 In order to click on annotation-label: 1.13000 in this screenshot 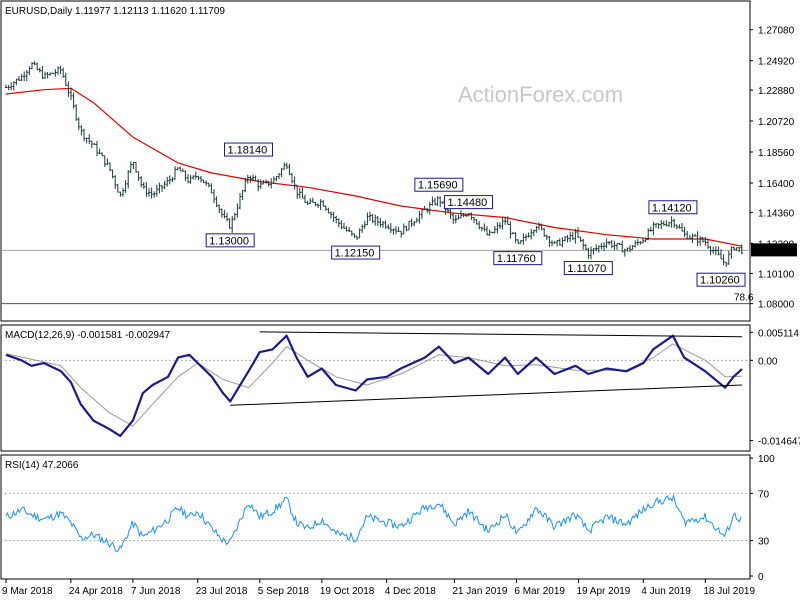, I will do `click(229, 241)`.